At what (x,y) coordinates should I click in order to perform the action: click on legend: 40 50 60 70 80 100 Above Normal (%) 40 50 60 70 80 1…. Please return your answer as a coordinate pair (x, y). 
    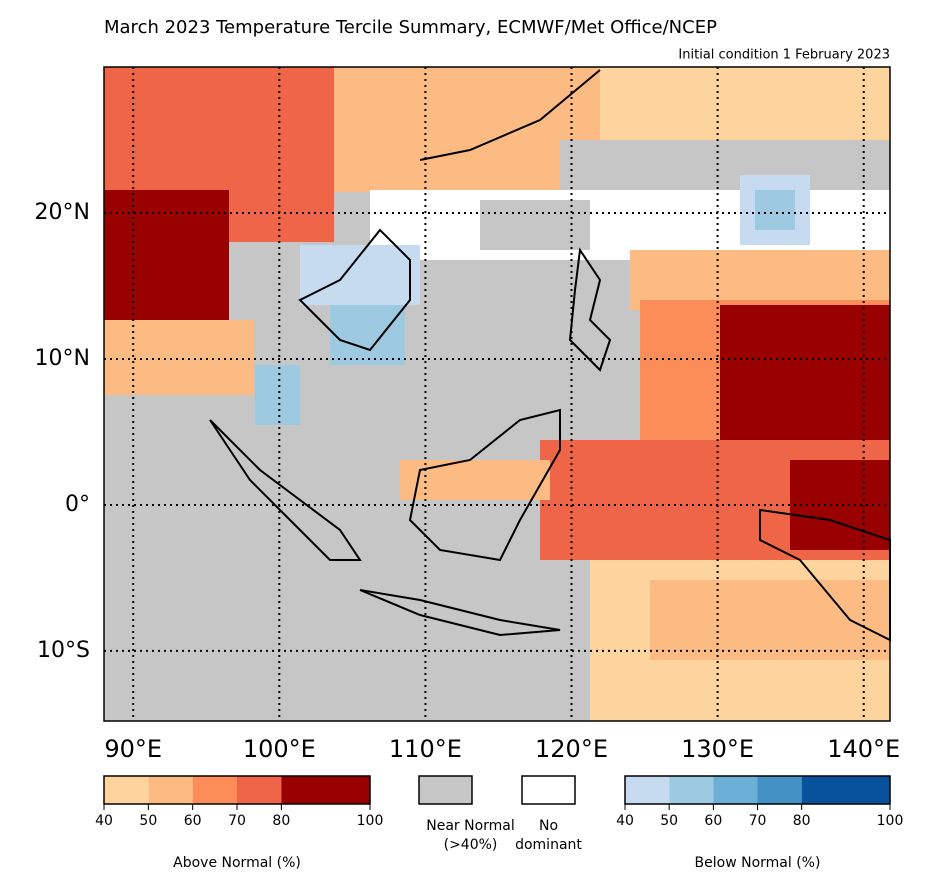
    Looking at the image, I should click on (499, 823).